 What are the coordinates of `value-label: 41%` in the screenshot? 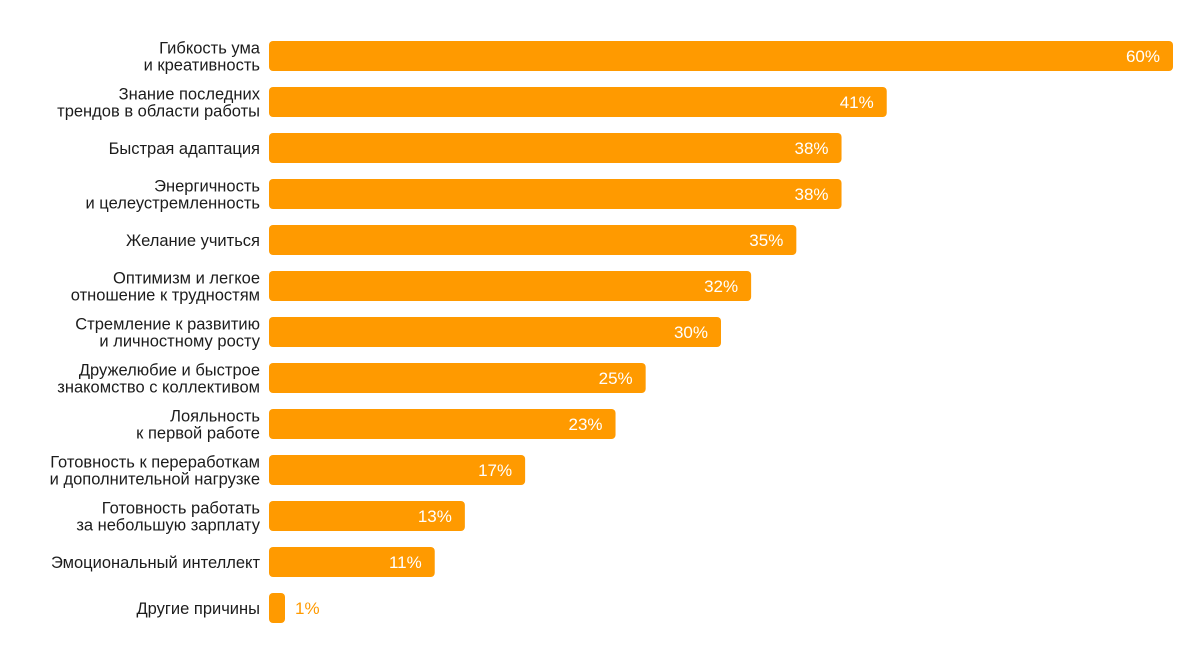 It's located at (857, 102).